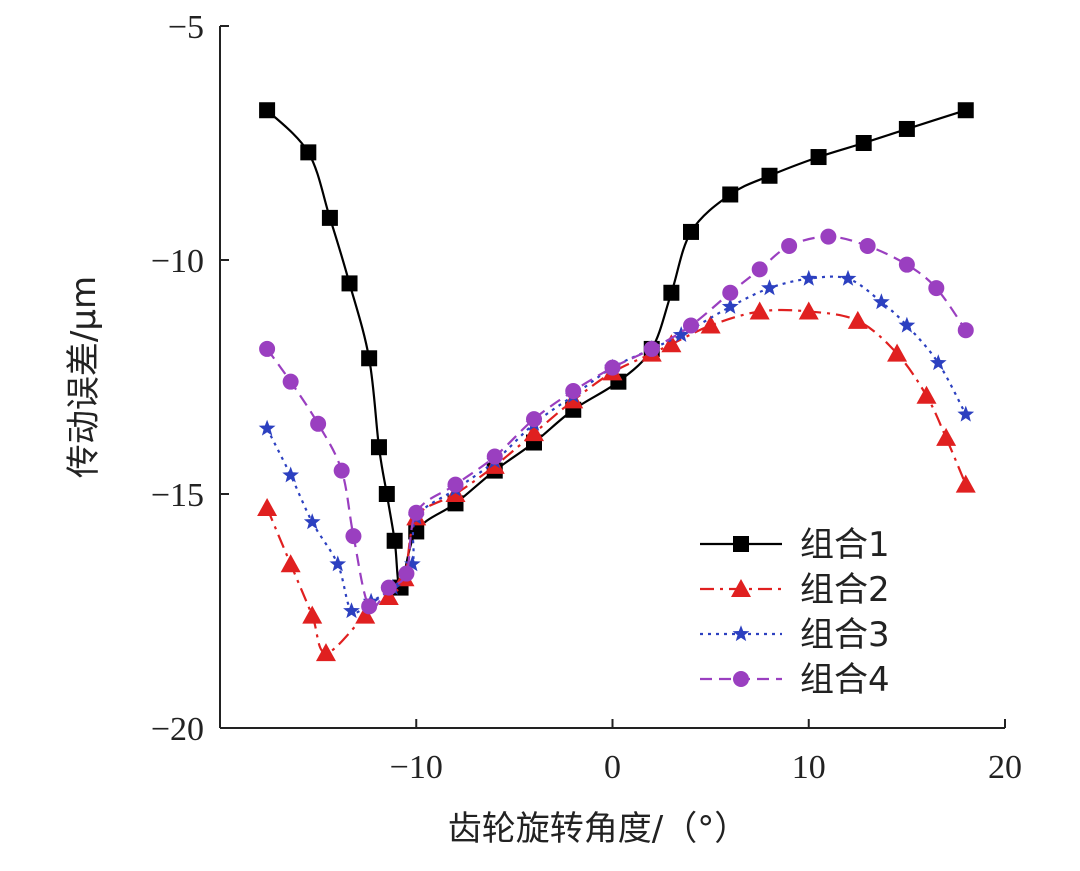 Image resolution: width=1080 pixels, height=871 pixels. I want to click on legend-label: 组合3, so click(845, 635).